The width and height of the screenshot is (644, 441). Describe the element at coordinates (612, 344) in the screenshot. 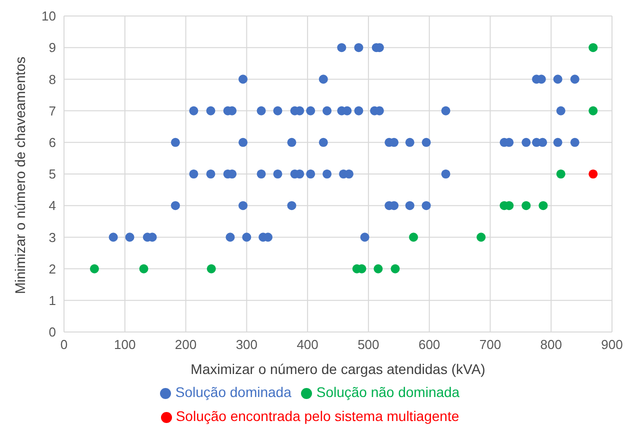

I see `x-tick-label: 900` at that location.